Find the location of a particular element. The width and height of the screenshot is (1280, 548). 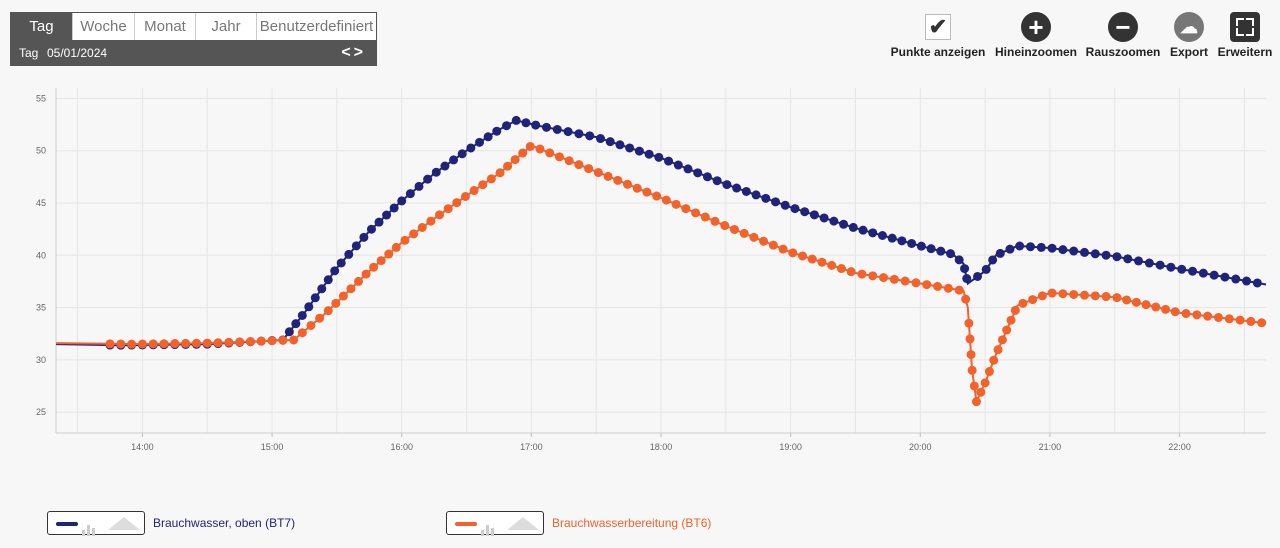

minus-icon: − is located at coordinates (1123, 27).